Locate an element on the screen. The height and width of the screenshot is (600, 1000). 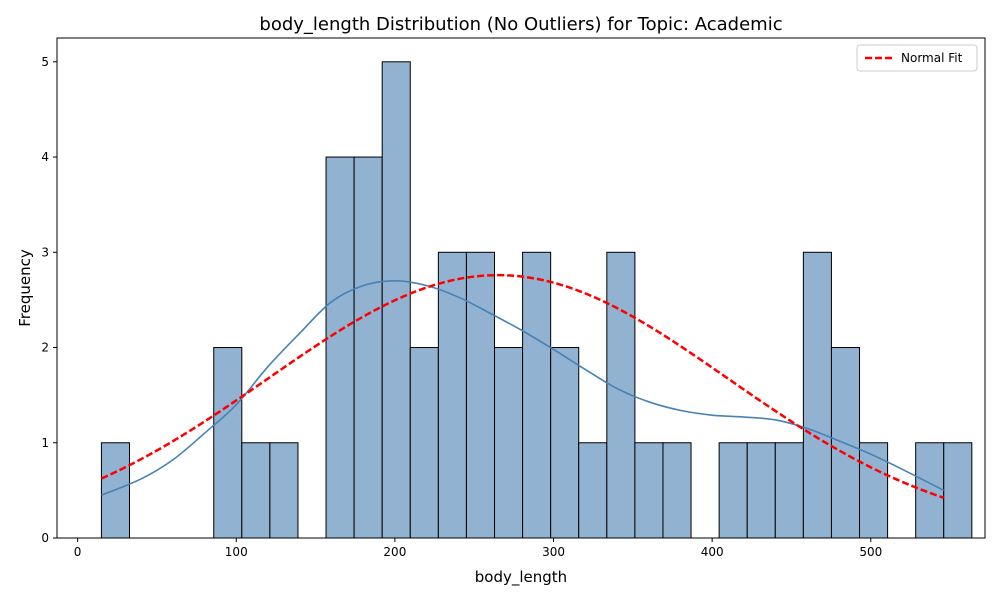
x-tick-label: 200 is located at coordinates (394, 552).